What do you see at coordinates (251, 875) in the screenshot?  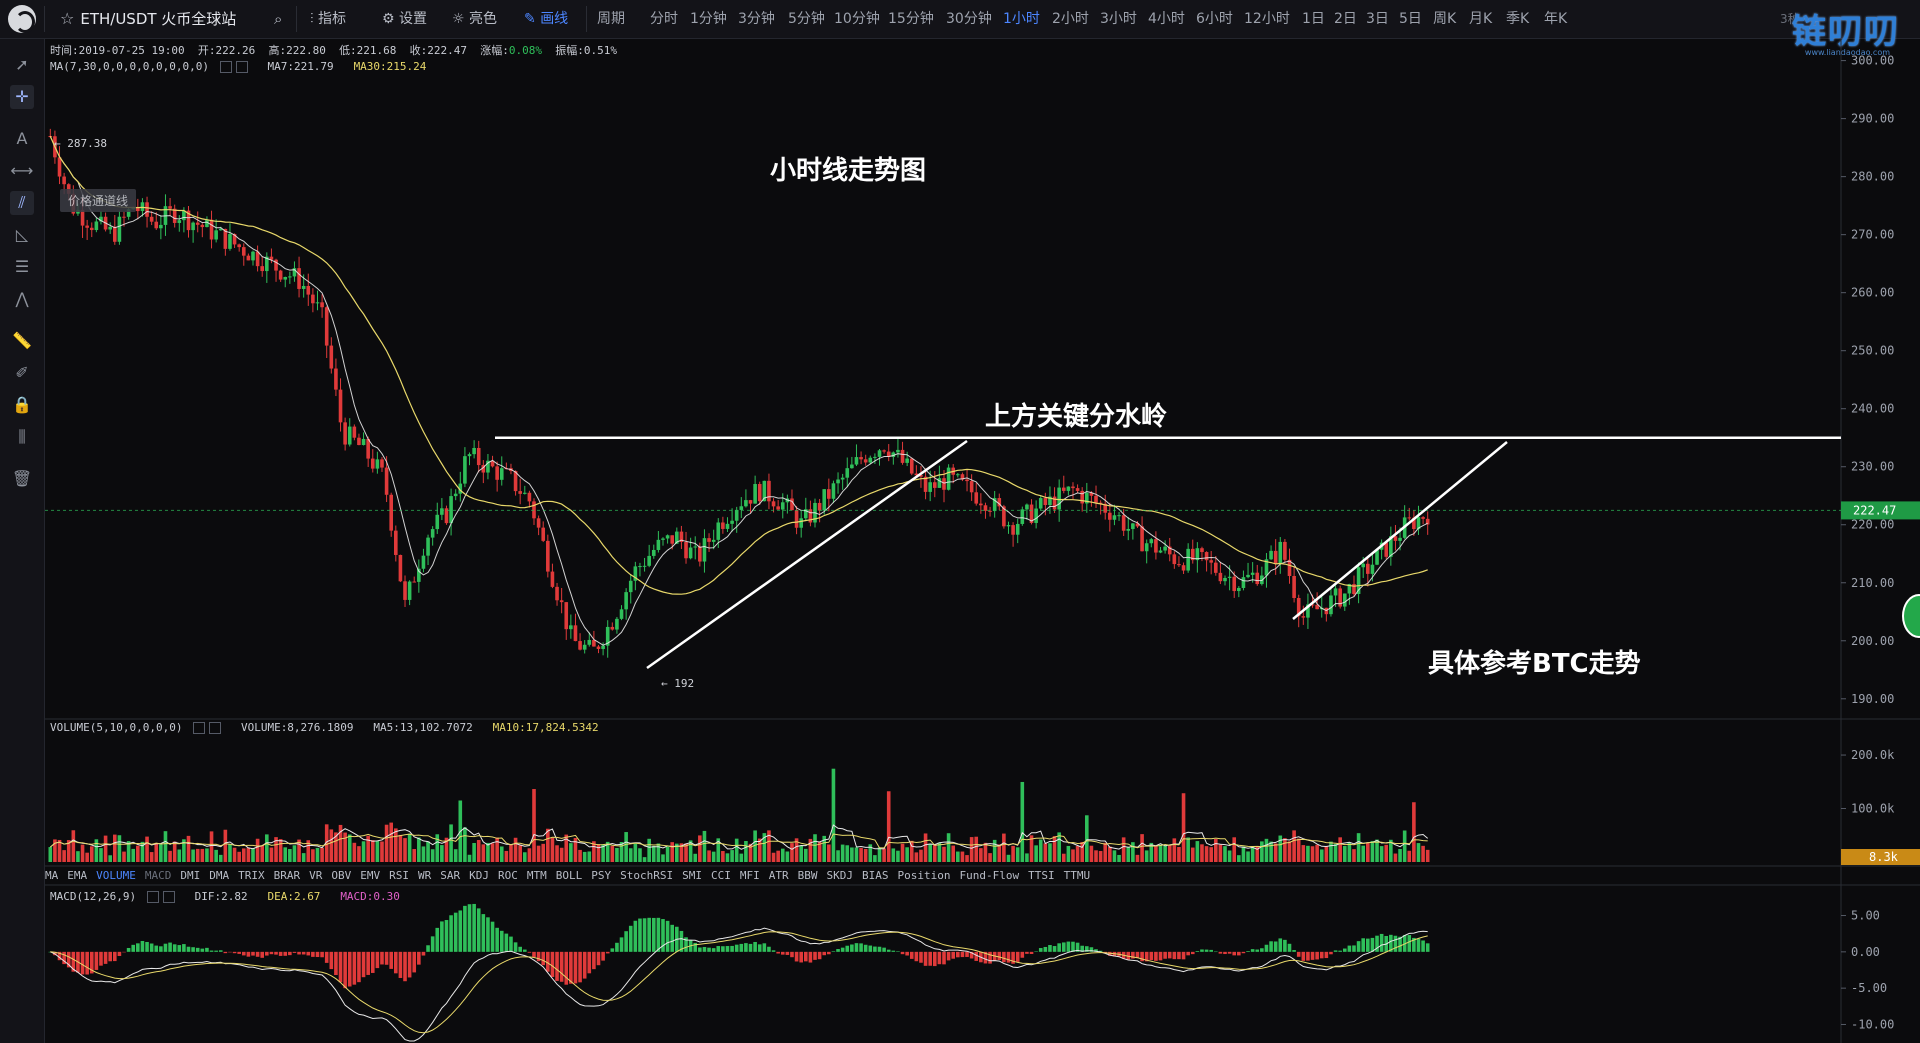 I see `indicator-tab: TRIX` at bounding box center [251, 875].